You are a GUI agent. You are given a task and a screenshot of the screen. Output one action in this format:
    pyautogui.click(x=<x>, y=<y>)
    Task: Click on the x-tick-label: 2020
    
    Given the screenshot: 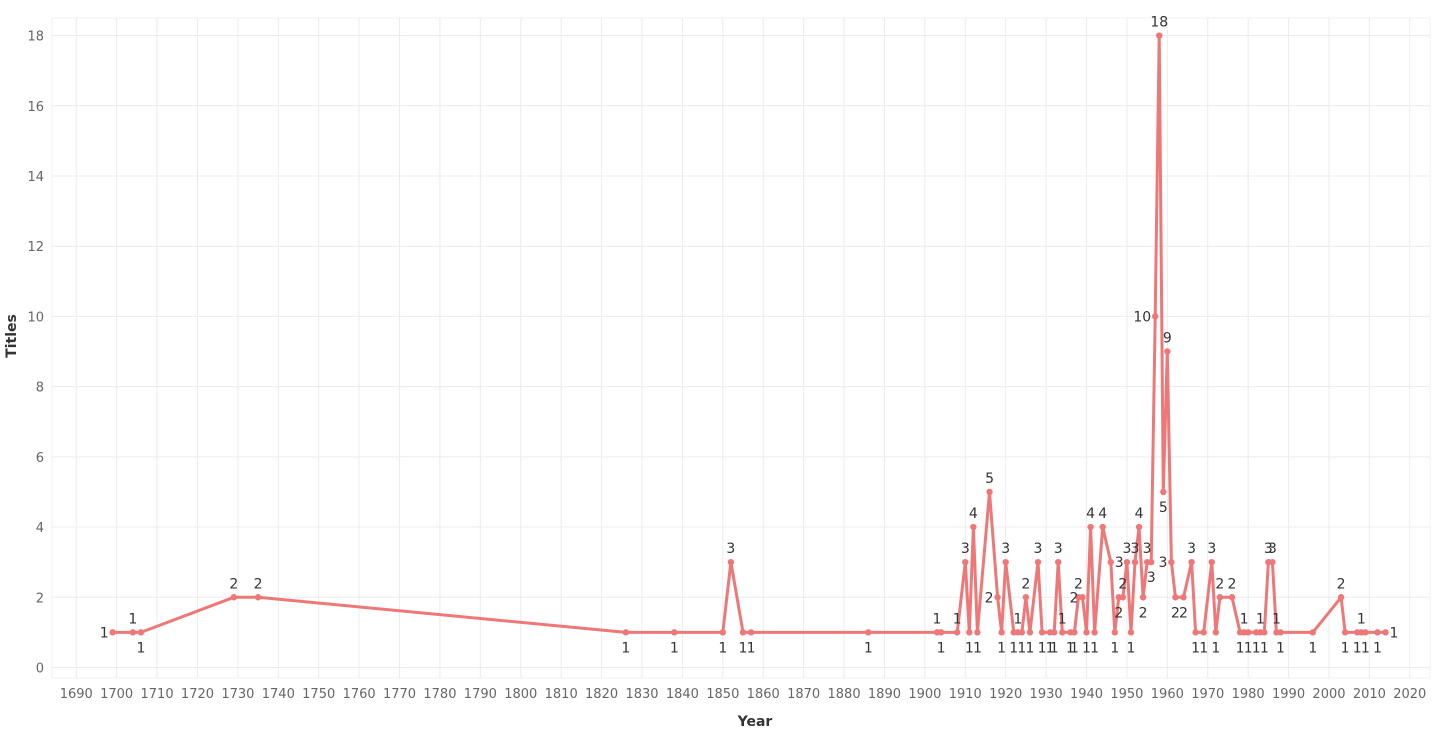 What is the action you would take?
    pyautogui.click(x=1409, y=694)
    